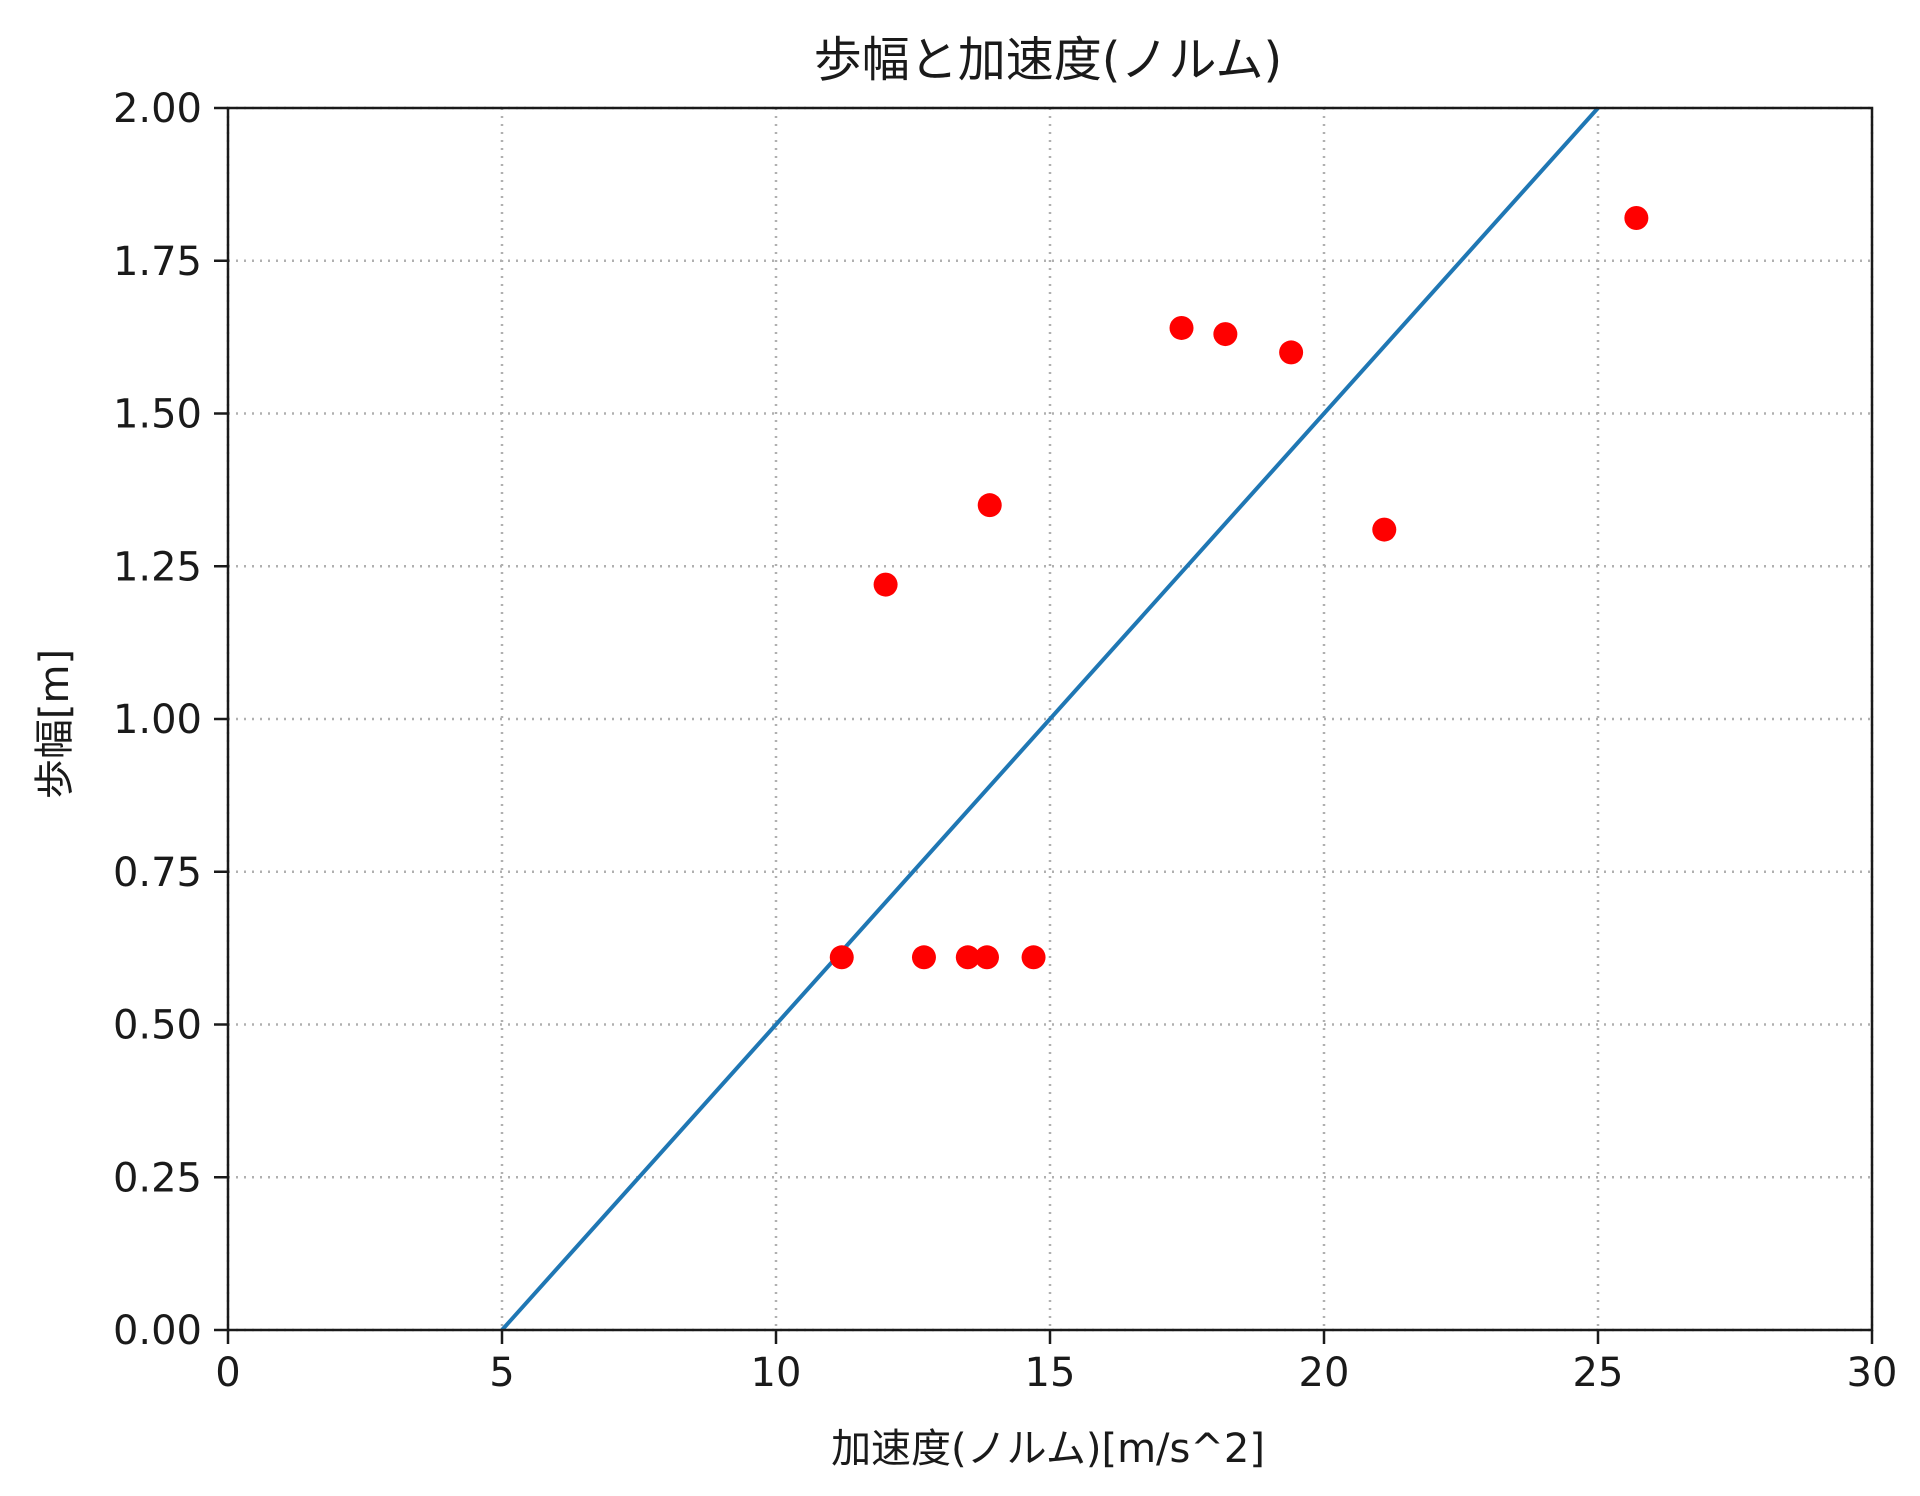 The image size is (1920, 1496). I want to click on x-tick-label: 15, so click(1050, 1373).